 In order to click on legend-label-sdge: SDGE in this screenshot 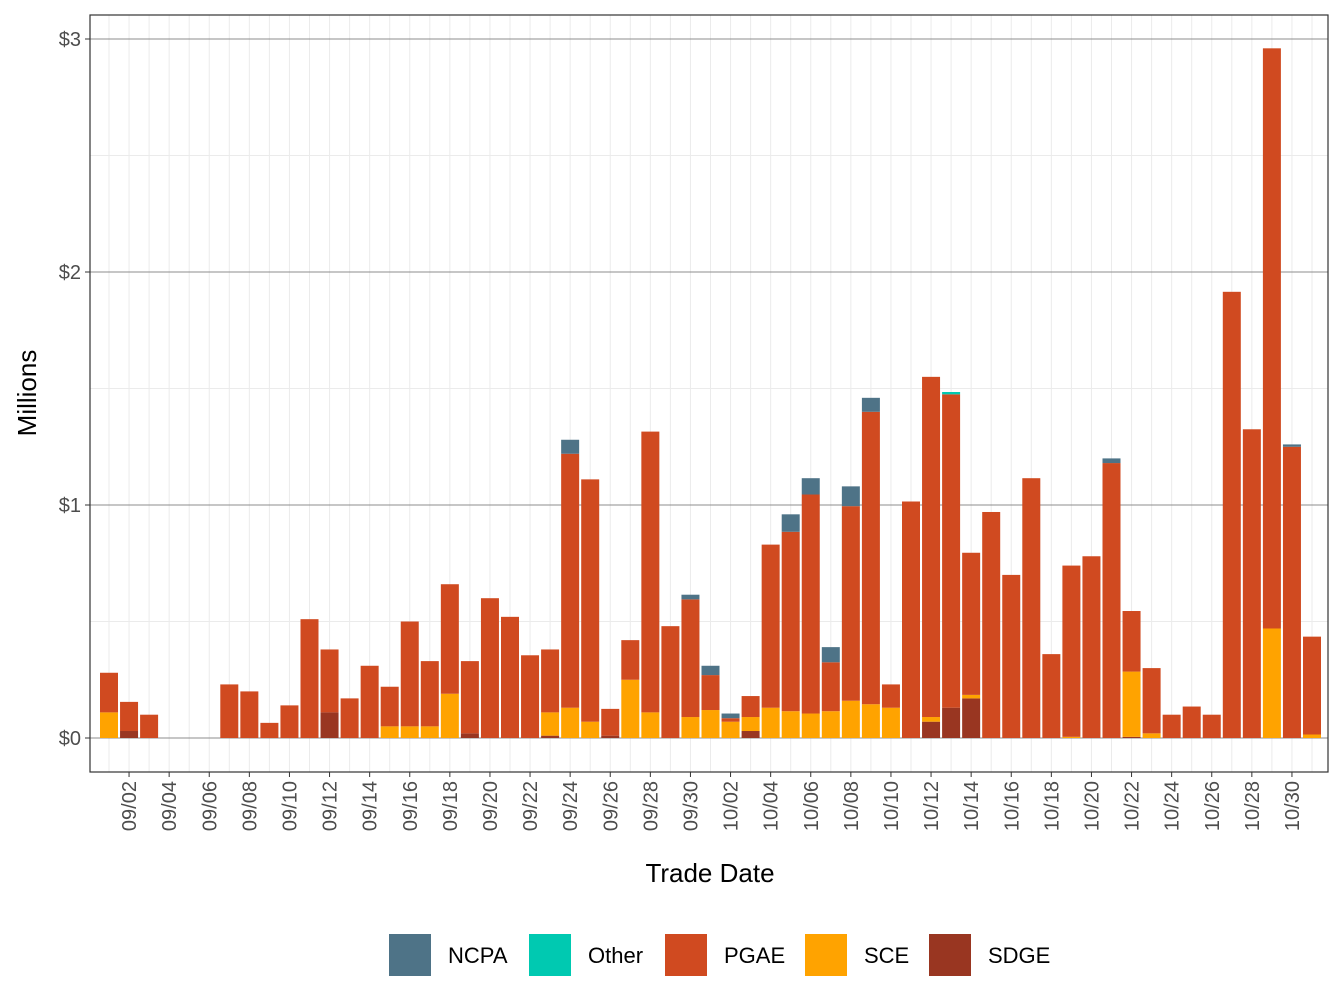, I will do `click(1019, 955)`.